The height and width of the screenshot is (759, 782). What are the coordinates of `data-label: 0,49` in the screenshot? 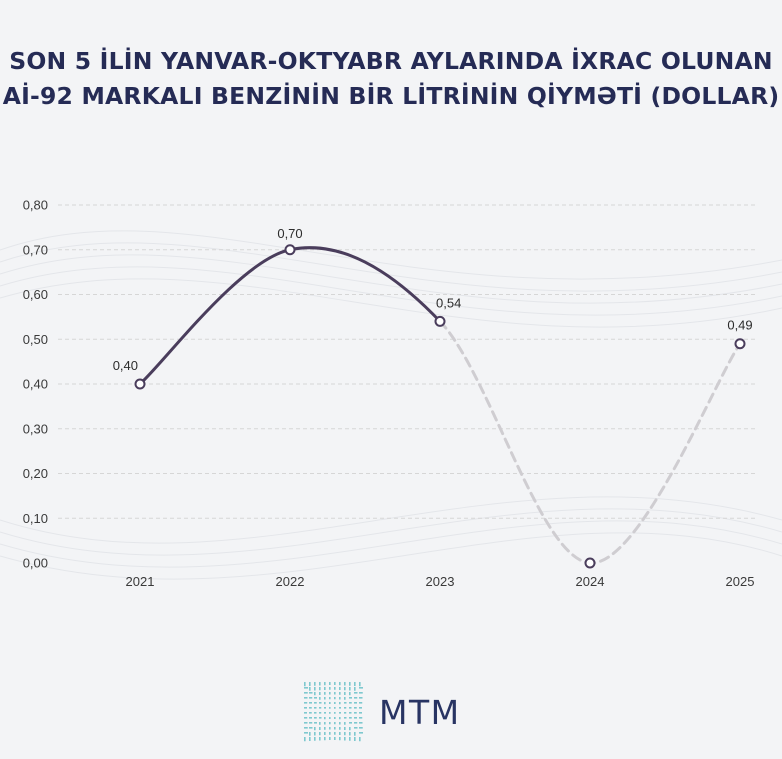 It's located at (739, 325).